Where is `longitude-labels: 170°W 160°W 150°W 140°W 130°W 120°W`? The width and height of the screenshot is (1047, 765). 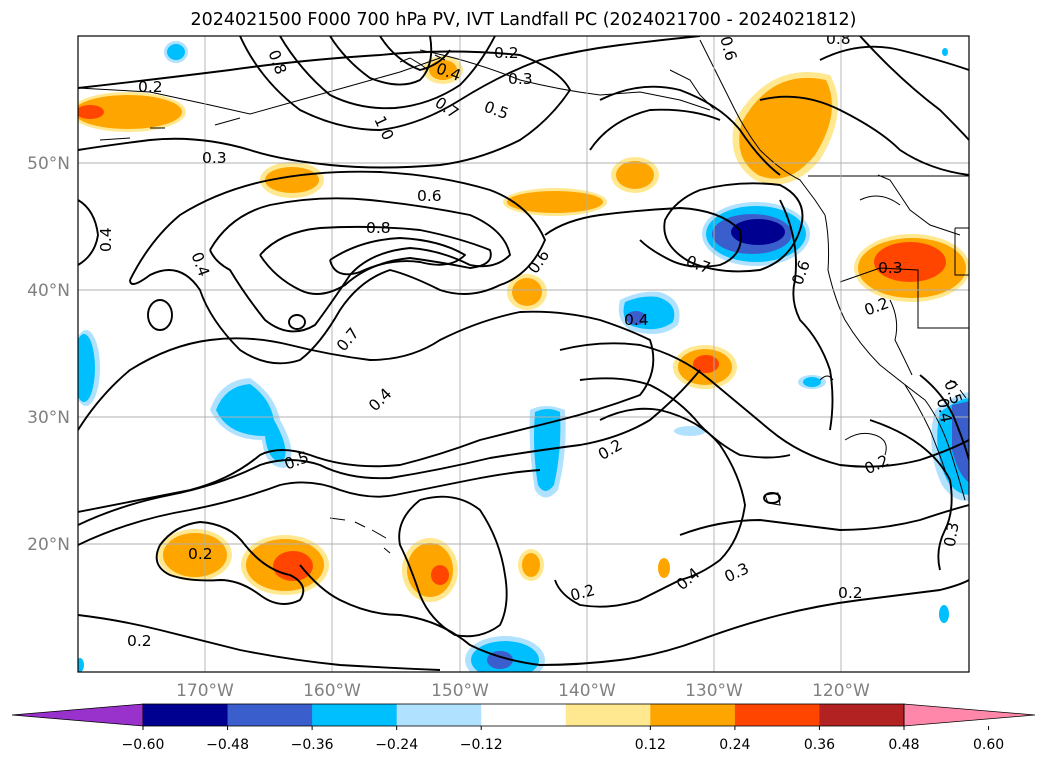 longitude-labels: 170°W 160°W 150°W 140°W 130°W 120°W is located at coordinates (523, 691).